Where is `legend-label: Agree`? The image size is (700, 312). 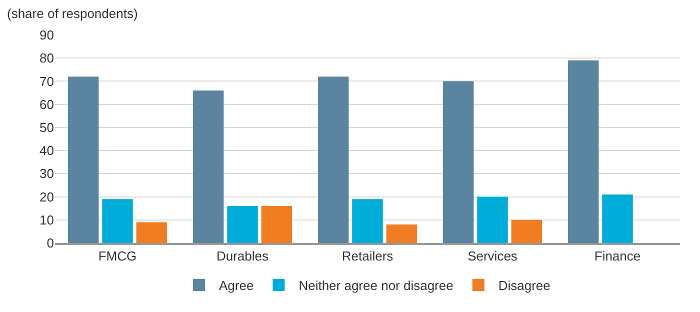 legend-label: Agree is located at coordinates (236, 286).